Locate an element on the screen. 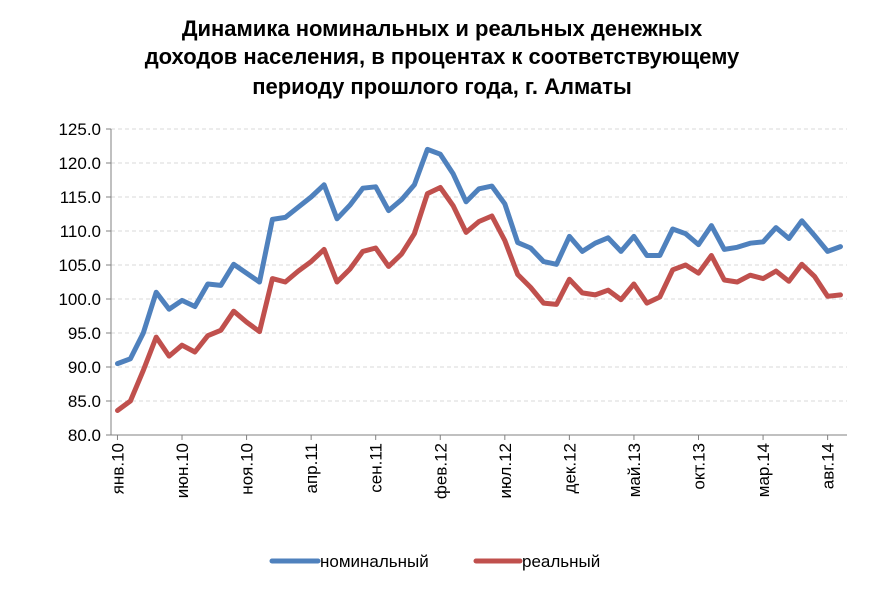 Image resolution: width=885 pixels, height=590 pixels. x-tick-label: окт.13 is located at coordinates (699, 466).